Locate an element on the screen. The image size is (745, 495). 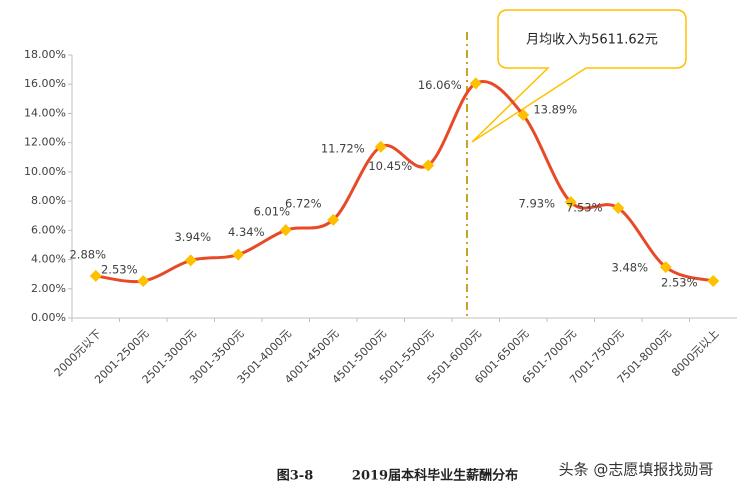
y-tick-label: 18.00% is located at coordinates (45, 54).